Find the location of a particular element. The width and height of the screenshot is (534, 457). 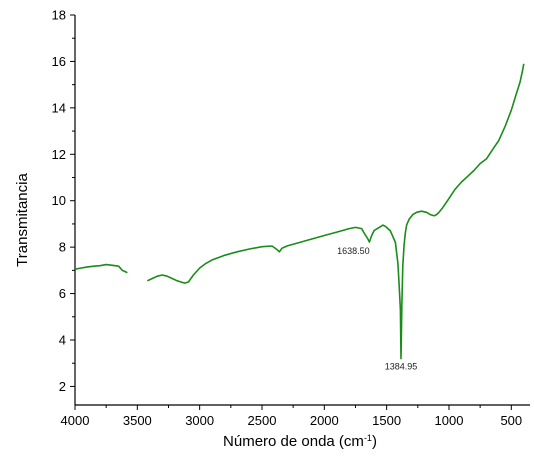

x-axis-label-sup: -1 is located at coordinates (368, 438).